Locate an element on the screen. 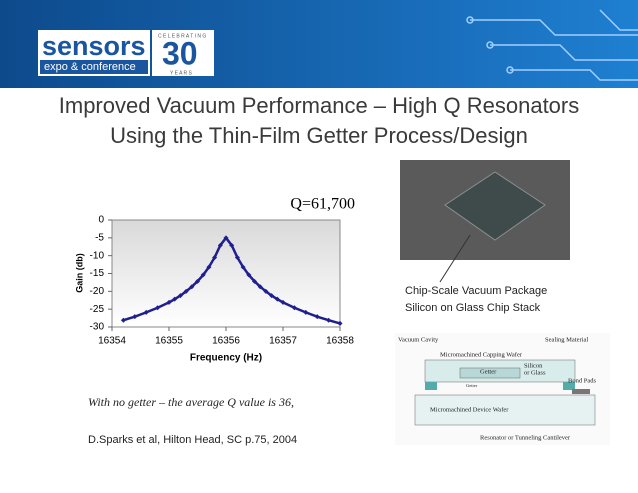 This screenshot has width=638, height=493. device-wafer is located at coordinates (505, 410).